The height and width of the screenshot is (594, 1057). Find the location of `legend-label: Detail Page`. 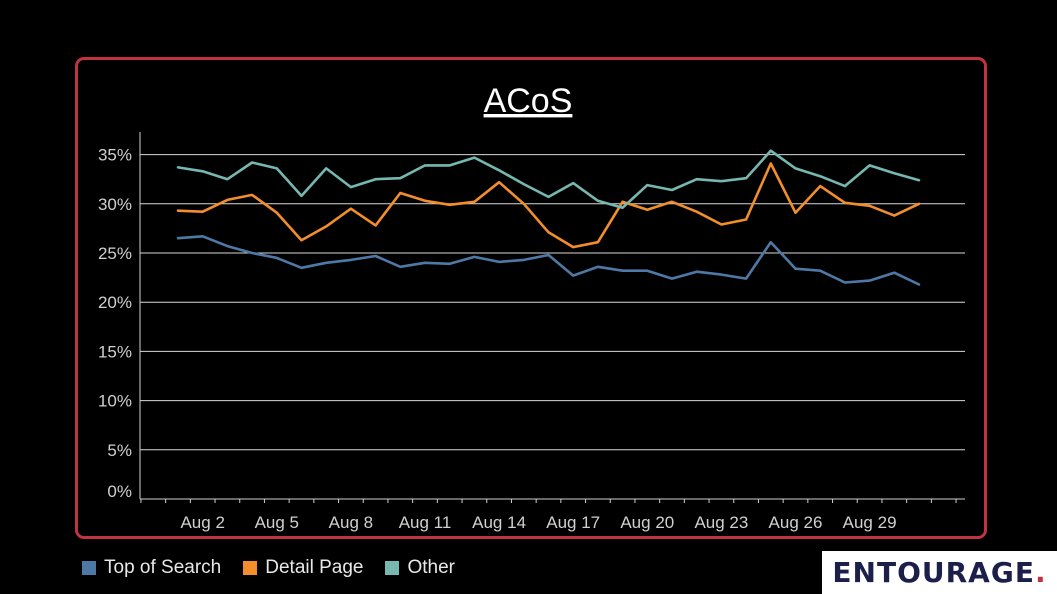

legend-label: Detail Page is located at coordinates (314, 567).